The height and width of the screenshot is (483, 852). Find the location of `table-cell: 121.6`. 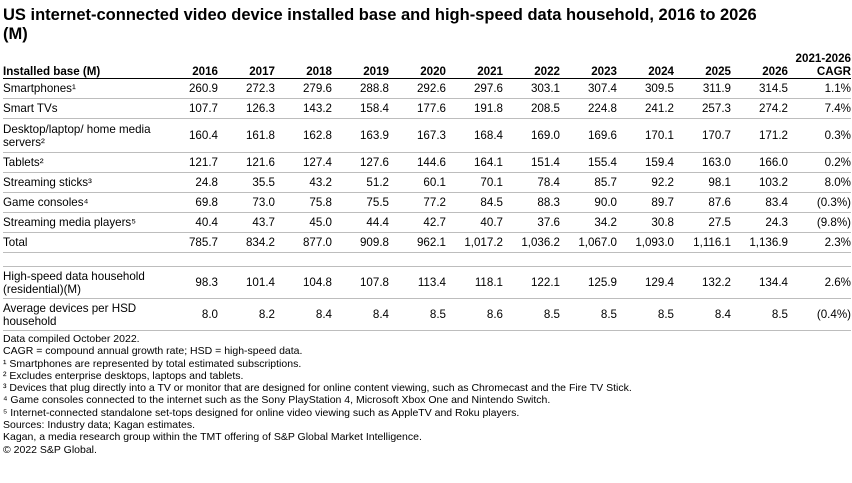

table-cell: 121.6 is located at coordinates (246, 162).